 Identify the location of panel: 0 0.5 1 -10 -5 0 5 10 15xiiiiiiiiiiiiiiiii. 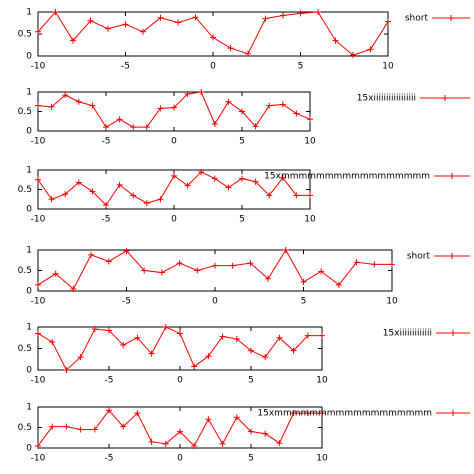
(244, 117).